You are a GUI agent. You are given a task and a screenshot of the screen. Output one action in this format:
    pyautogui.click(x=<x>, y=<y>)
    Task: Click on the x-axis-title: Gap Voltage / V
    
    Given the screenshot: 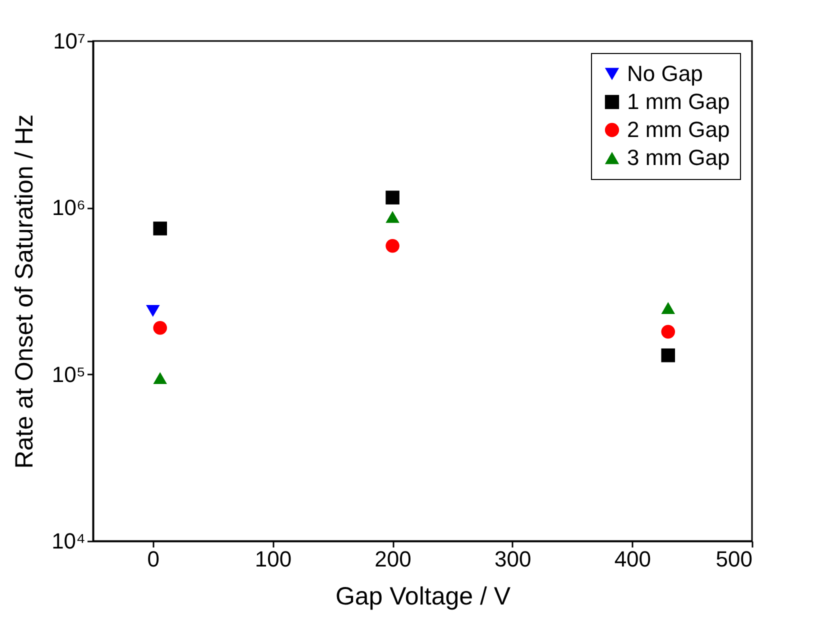 What is the action you would take?
    pyautogui.click(x=423, y=596)
    